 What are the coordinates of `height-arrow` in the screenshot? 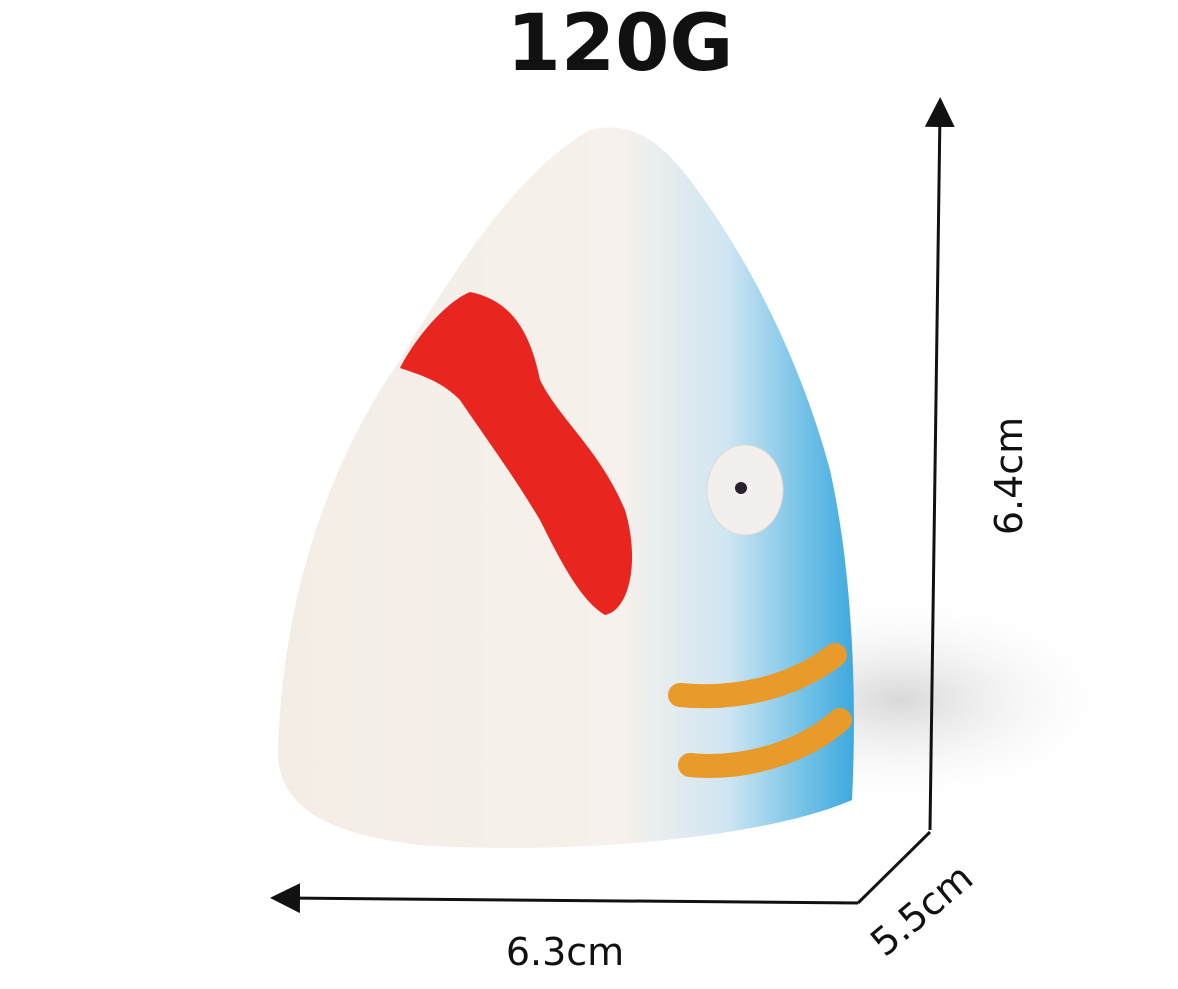 It's located at (939, 464).